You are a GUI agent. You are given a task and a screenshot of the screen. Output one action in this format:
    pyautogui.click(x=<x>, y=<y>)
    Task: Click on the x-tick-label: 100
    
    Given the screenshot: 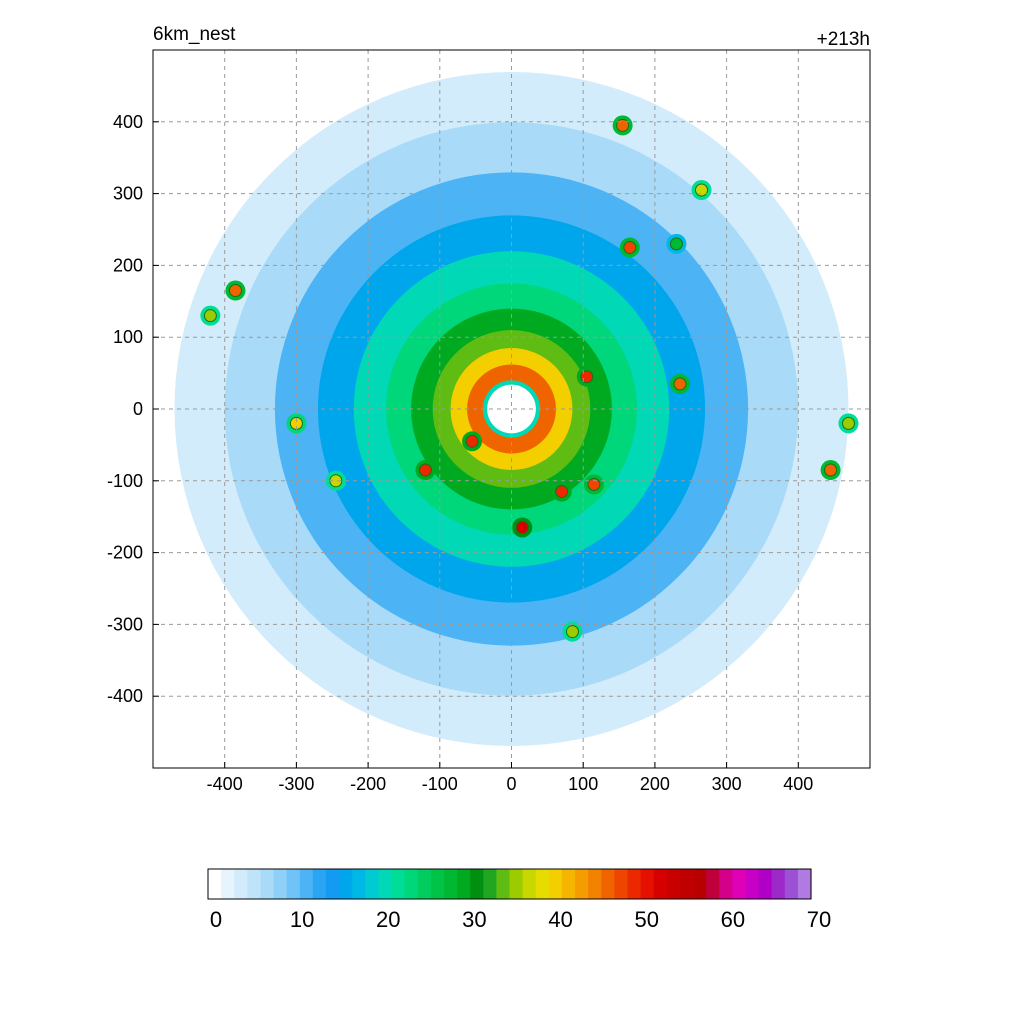 What is the action you would take?
    pyautogui.click(x=583, y=784)
    